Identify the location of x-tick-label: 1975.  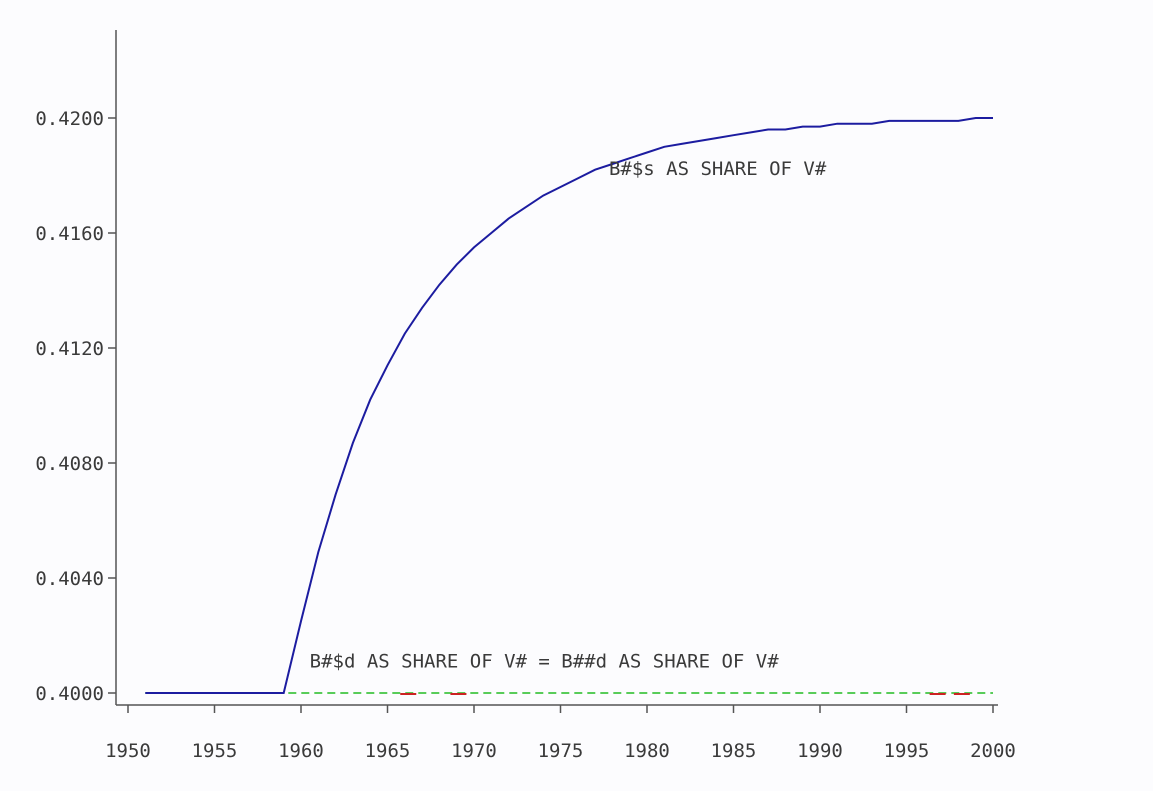
(561, 751).